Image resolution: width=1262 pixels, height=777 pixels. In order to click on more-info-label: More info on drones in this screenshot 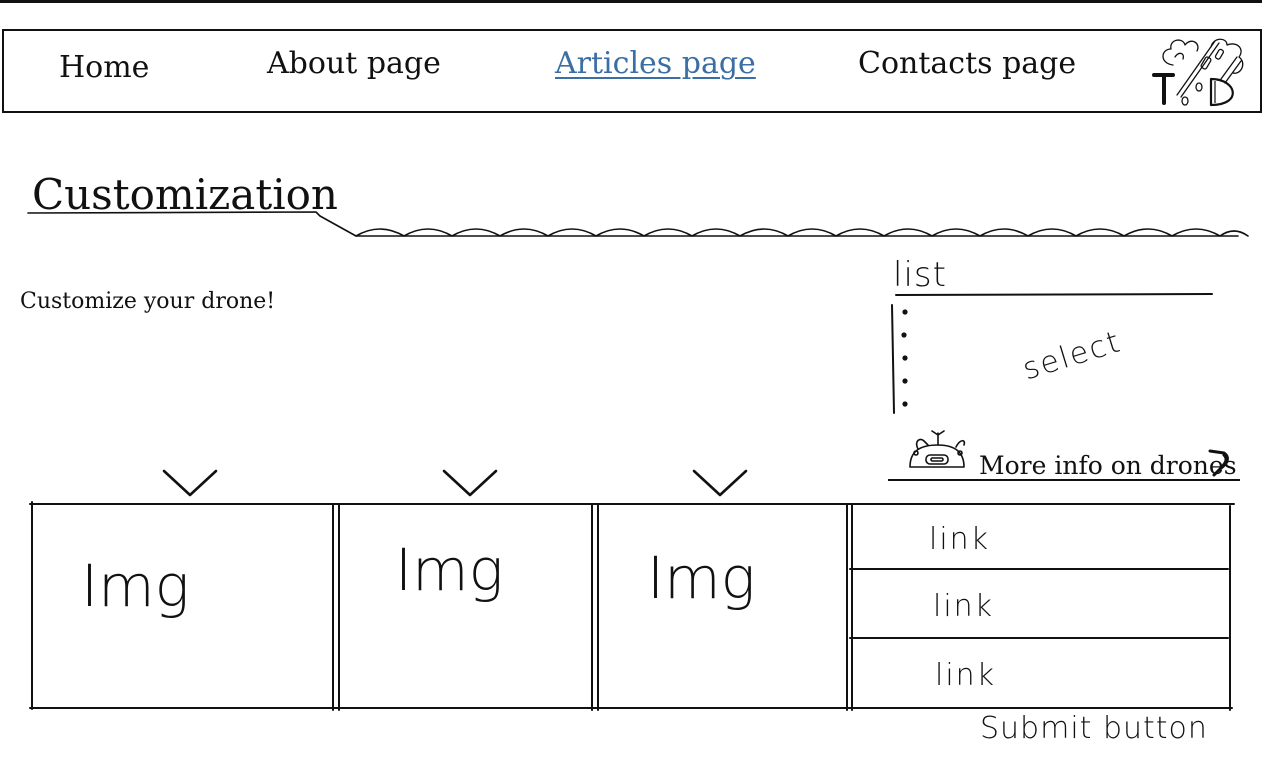, I will do `click(1108, 465)`.